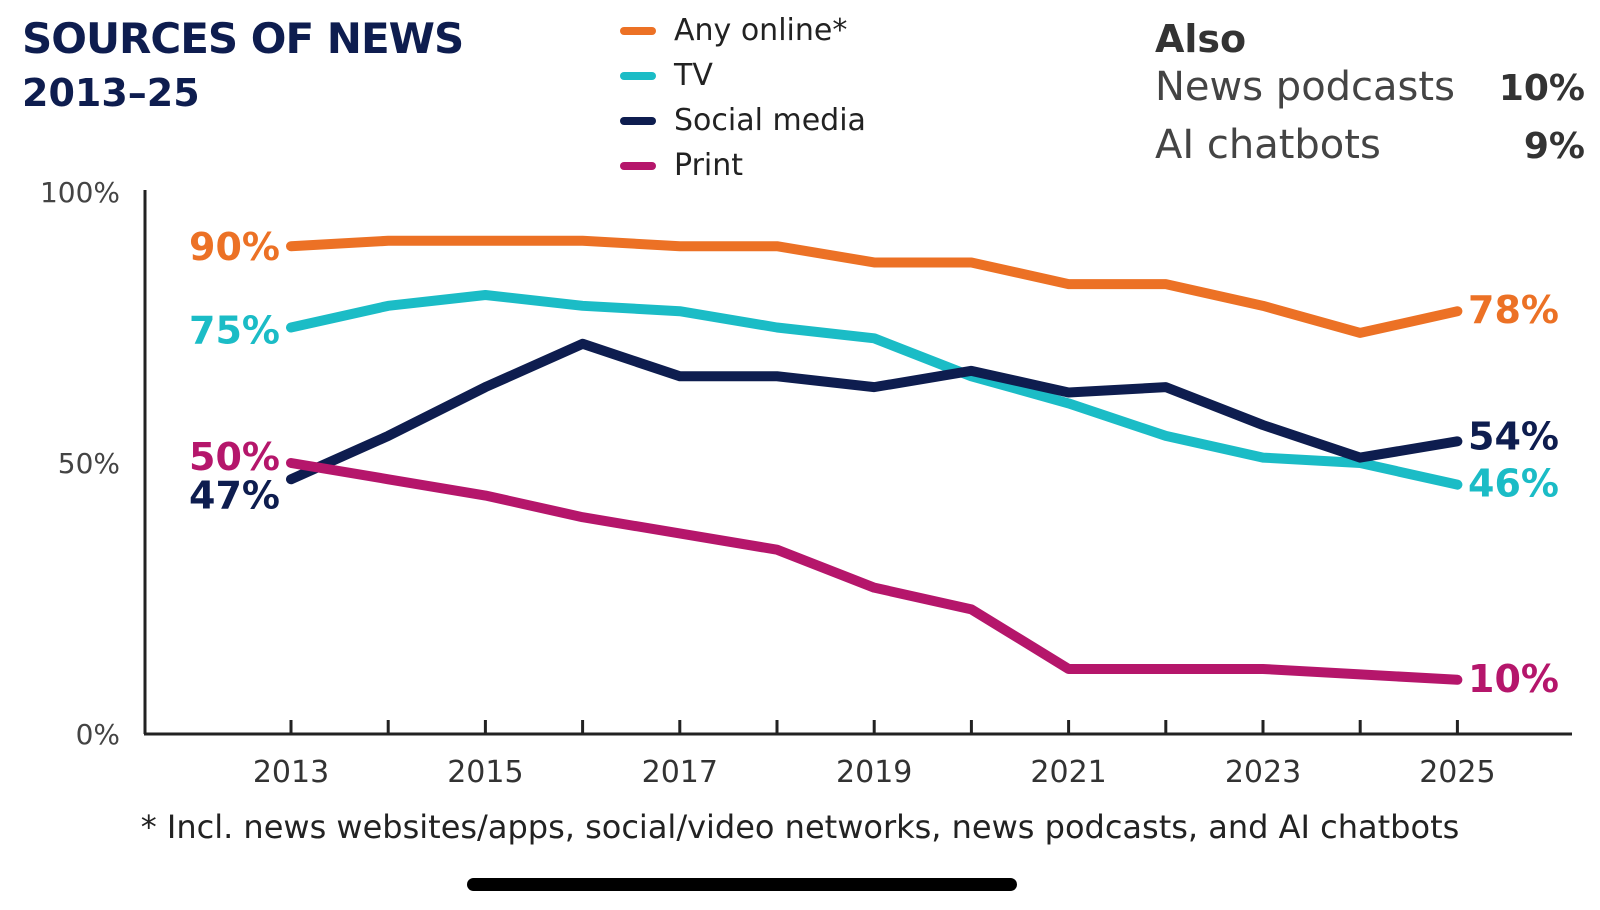 This screenshot has width=1600, height=910. I want to click on x-tick-label: 2021, so click(1068, 772).